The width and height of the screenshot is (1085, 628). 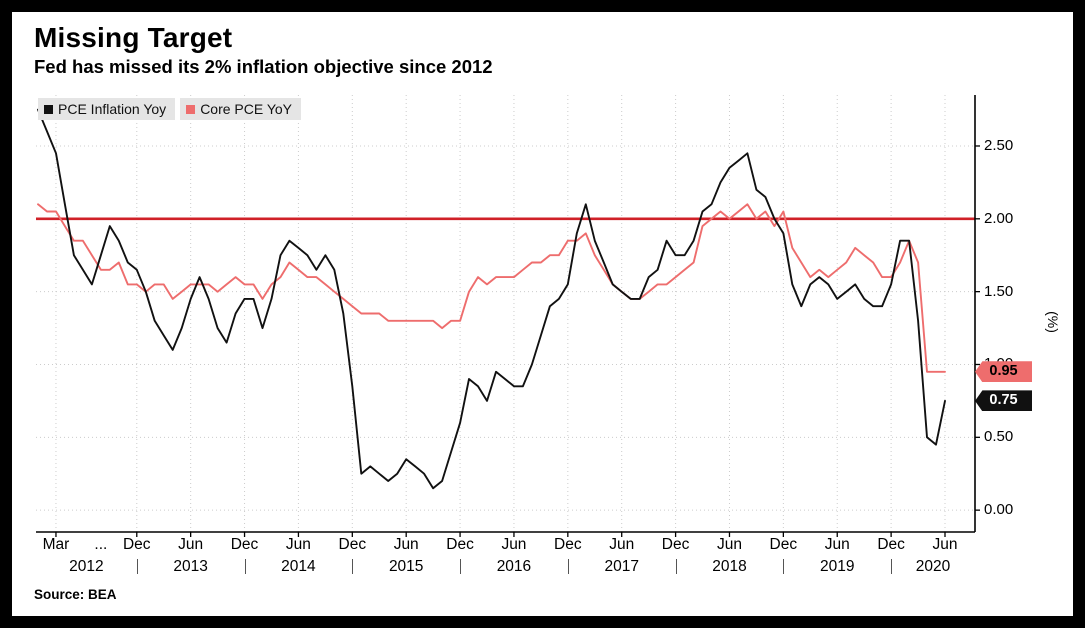 I want to click on legend-label-core-pce: Core PCE YoY, so click(x=246, y=109).